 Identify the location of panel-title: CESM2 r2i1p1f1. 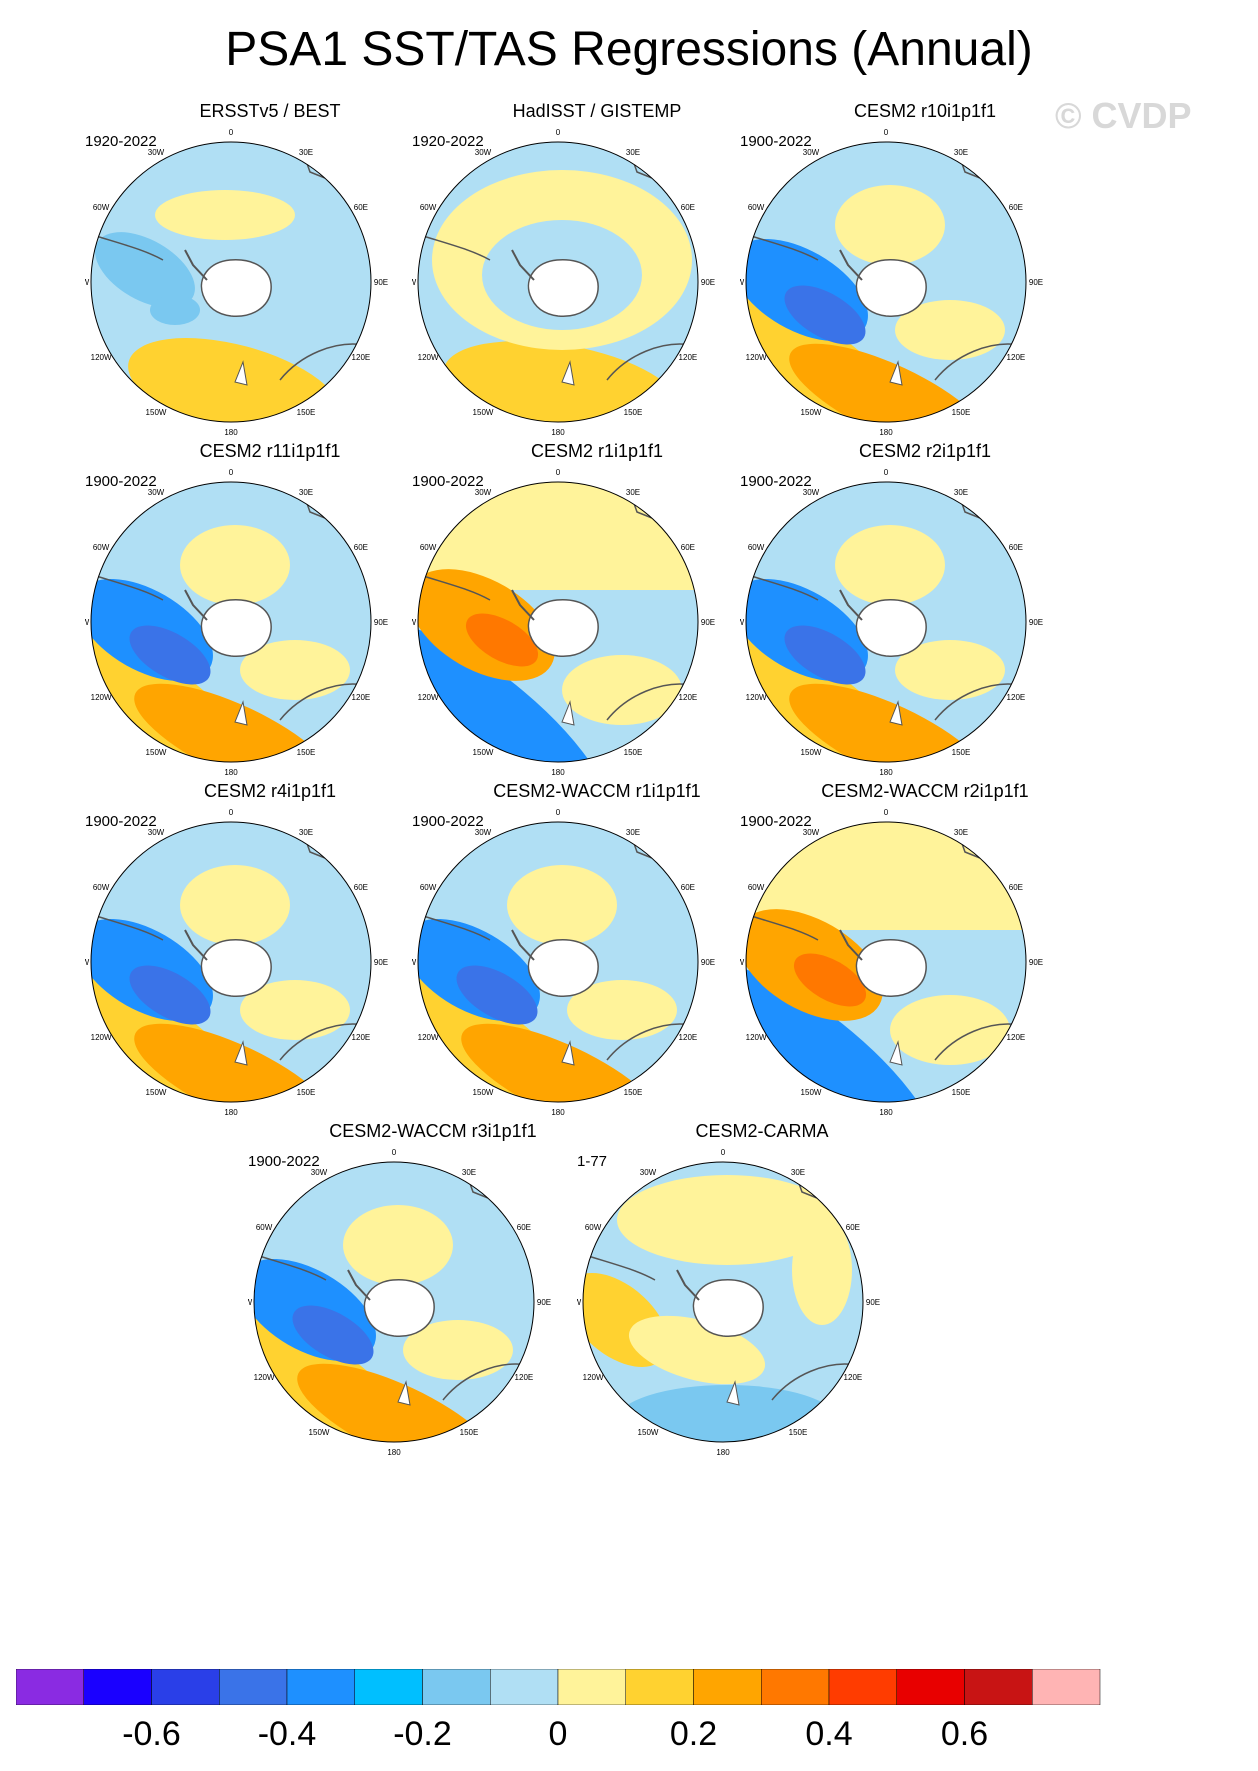
(925, 451).